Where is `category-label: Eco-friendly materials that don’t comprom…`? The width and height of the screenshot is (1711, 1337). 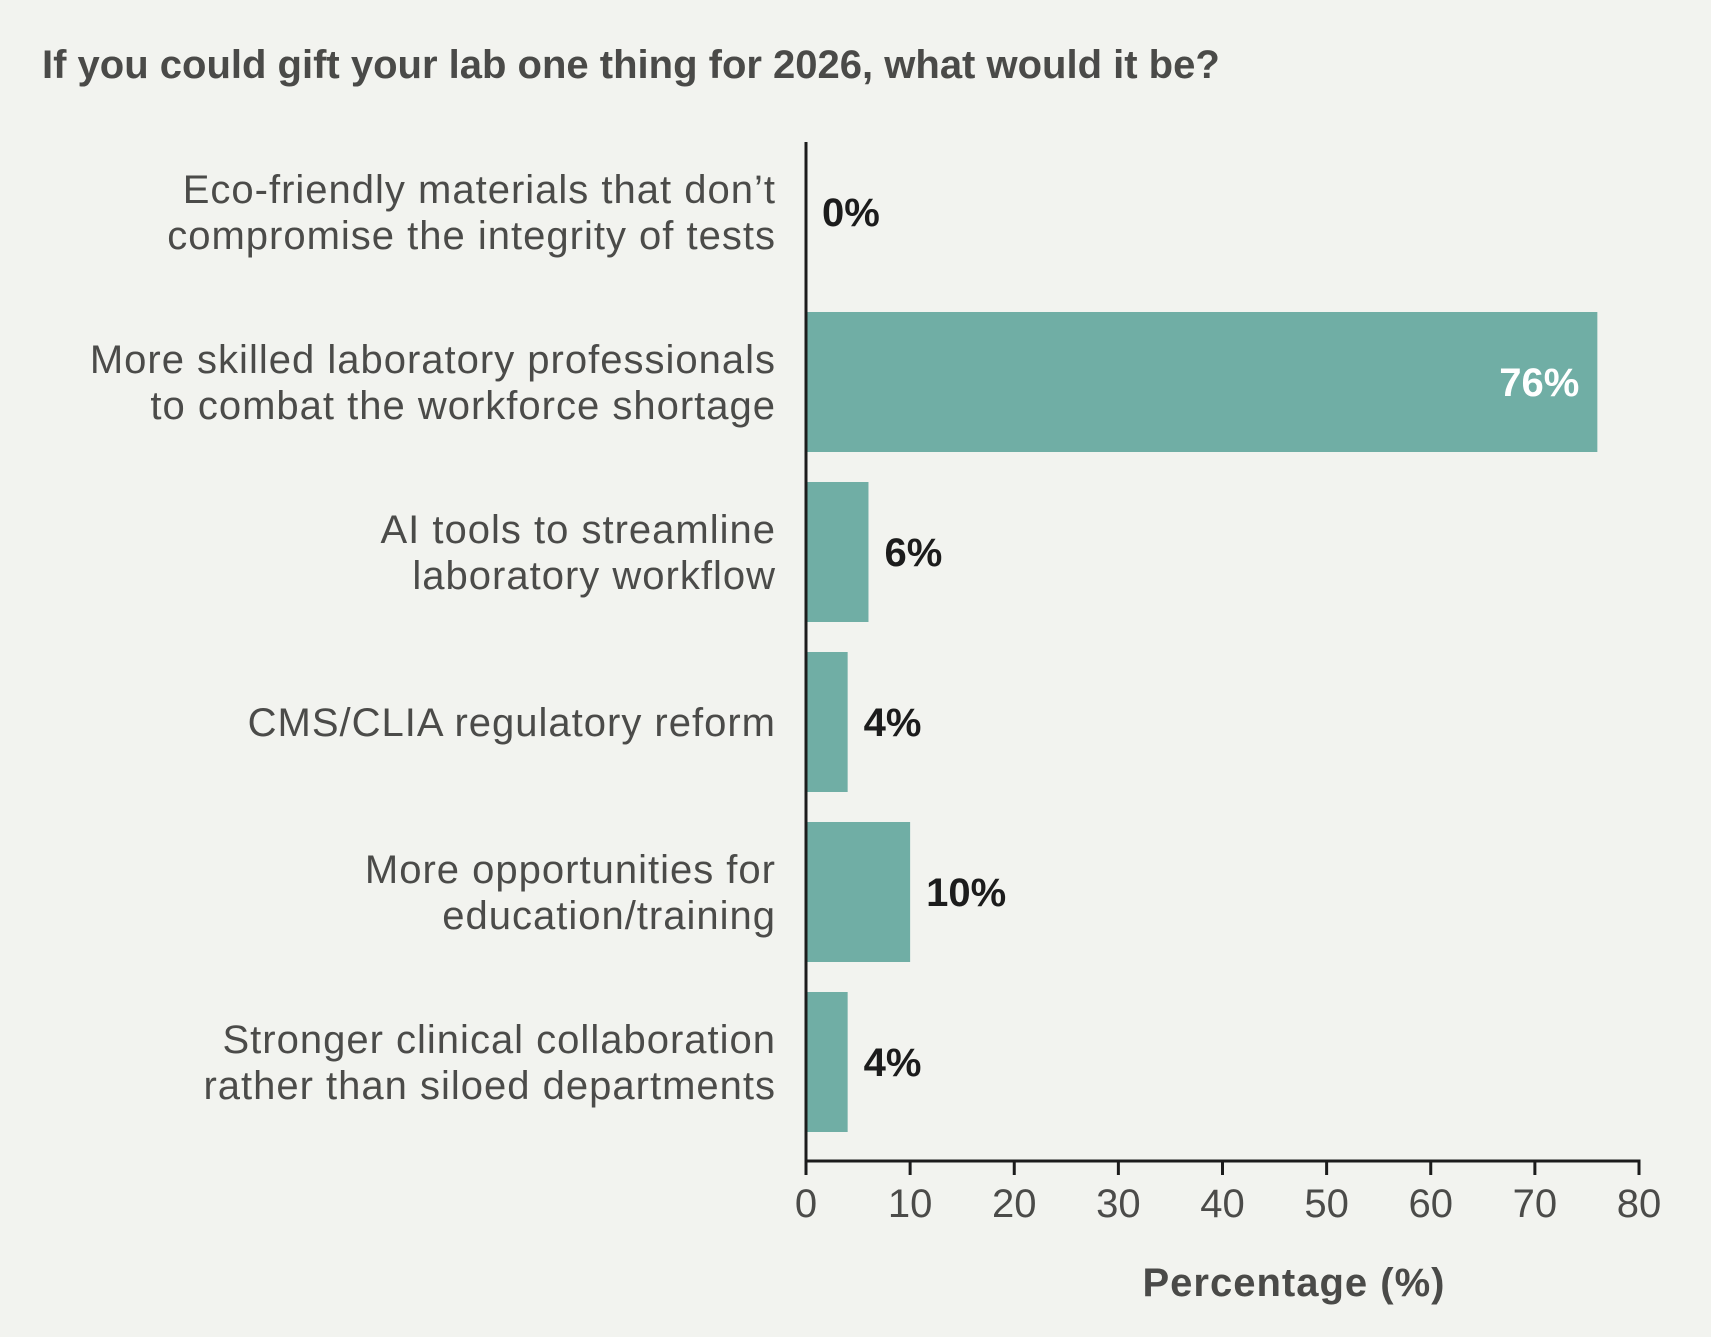
category-label: Eco-friendly materials that don’t comprom… is located at coordinates (471, 213).